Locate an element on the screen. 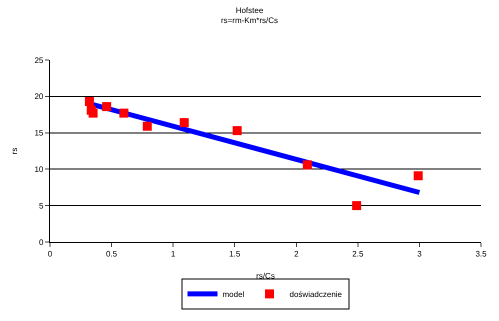 Image resolution: width=499 pixels, height=321 pixels. y-tick-label: 15 is located at coordinates (39, 133).